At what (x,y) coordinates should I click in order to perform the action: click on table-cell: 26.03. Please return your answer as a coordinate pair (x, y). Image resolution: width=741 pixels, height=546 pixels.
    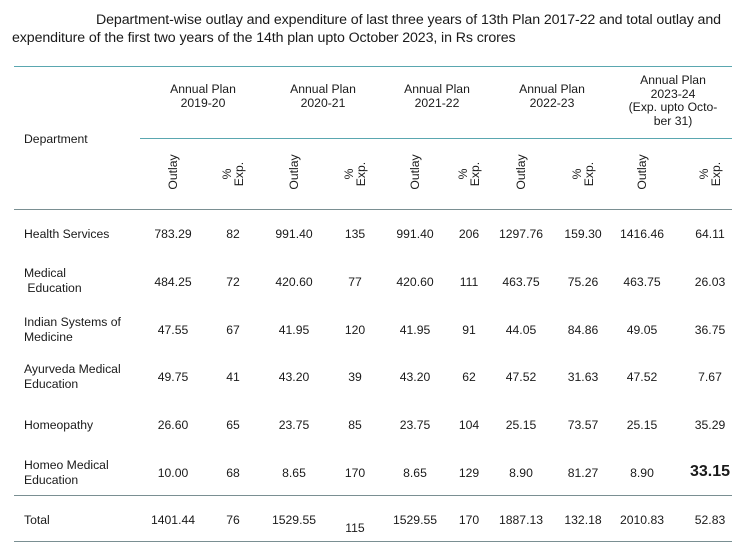
    Looking at the image, I should click on (710, 282).